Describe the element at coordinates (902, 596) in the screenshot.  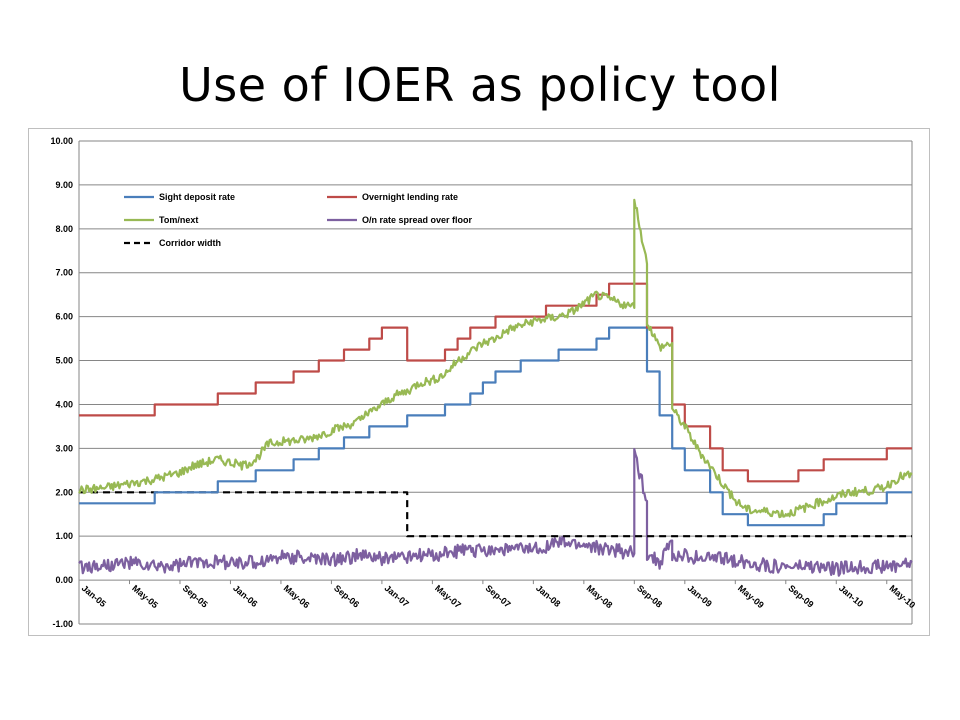
I see `x-tick-label: May-10` at that location.